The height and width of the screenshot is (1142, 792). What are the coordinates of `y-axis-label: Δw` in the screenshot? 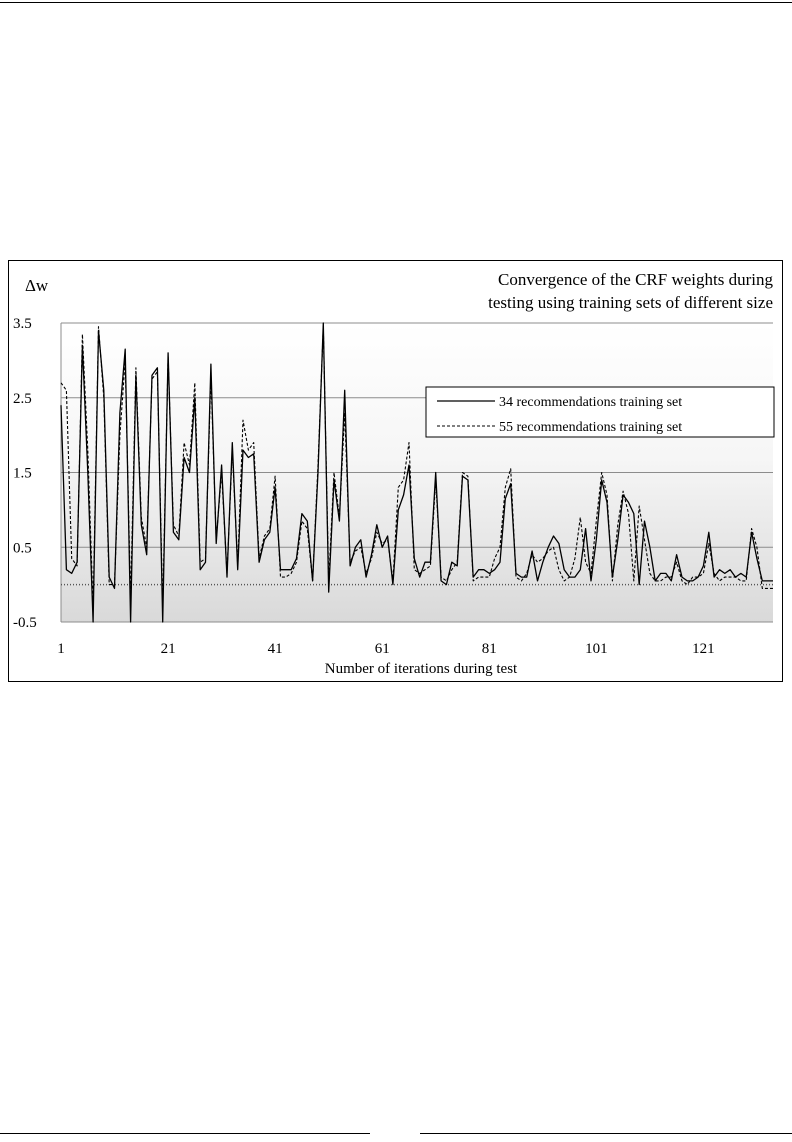 It's located at (37, 285).